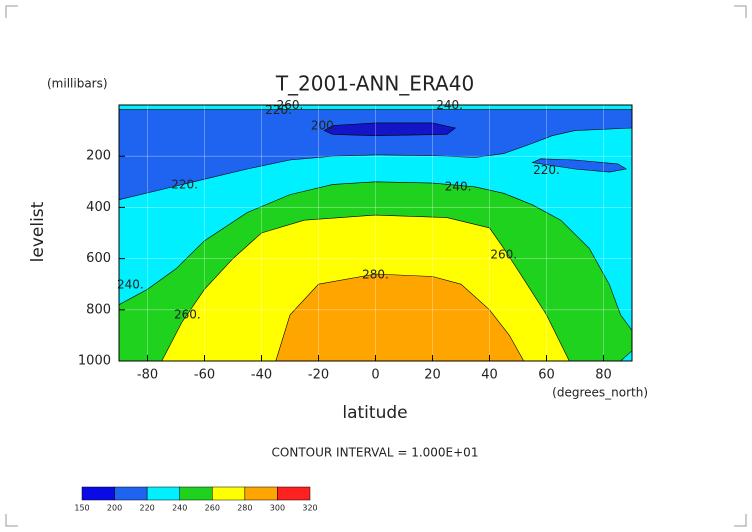 Image resolution: width=752 pixels, height=532 pixels. Describe the element at coordinates (244, 508) in the screenshot. I see `colorbar-label: 280` at that location.